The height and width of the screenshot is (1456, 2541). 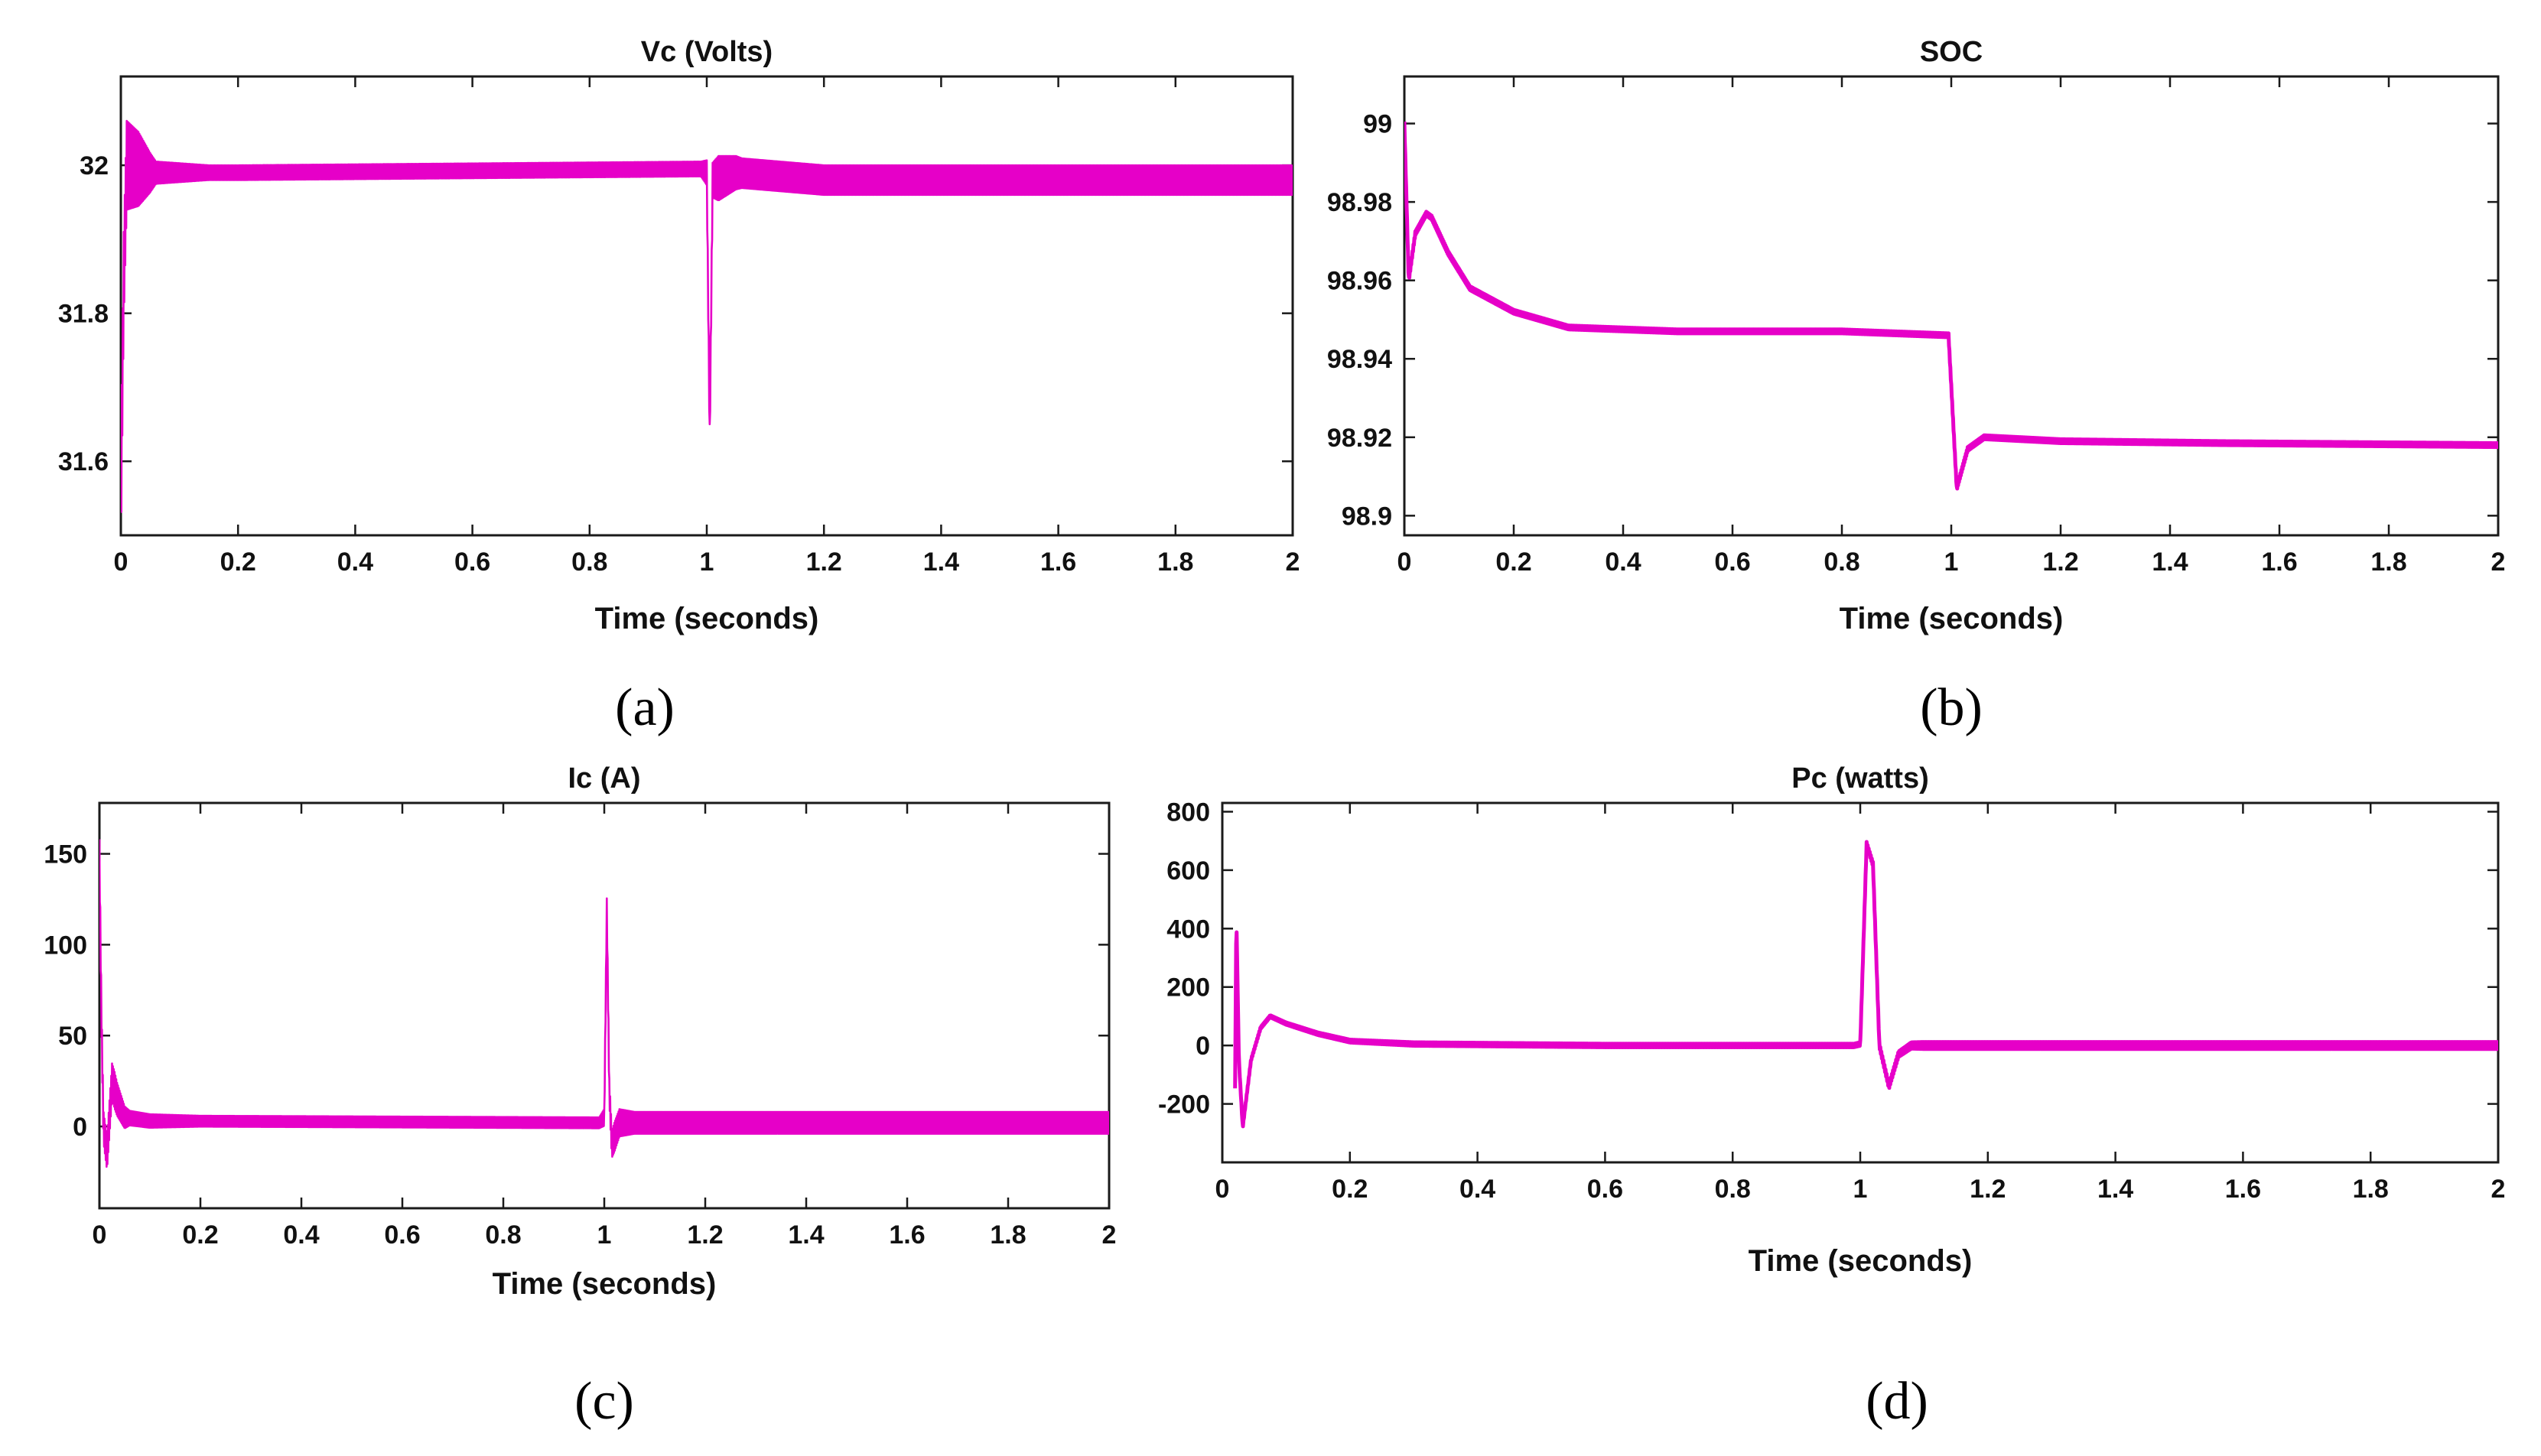 I want to click on panel-caption-c: (c), so click(x=604, y=1401).